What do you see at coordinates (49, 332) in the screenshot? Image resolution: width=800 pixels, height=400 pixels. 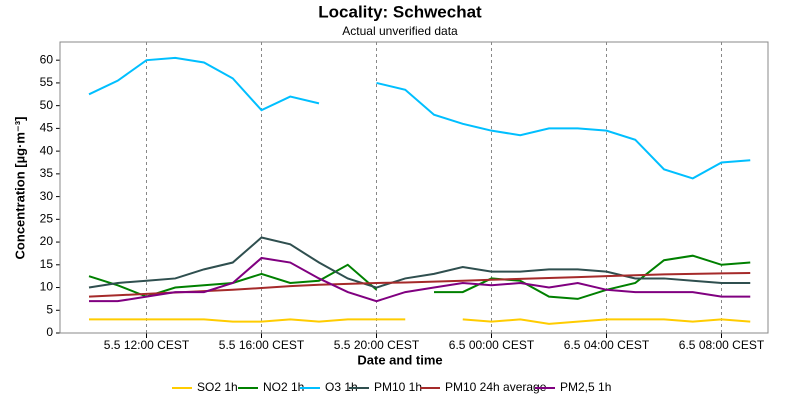 I see `y-tick-label: 0` at bounding box center [49, 332].